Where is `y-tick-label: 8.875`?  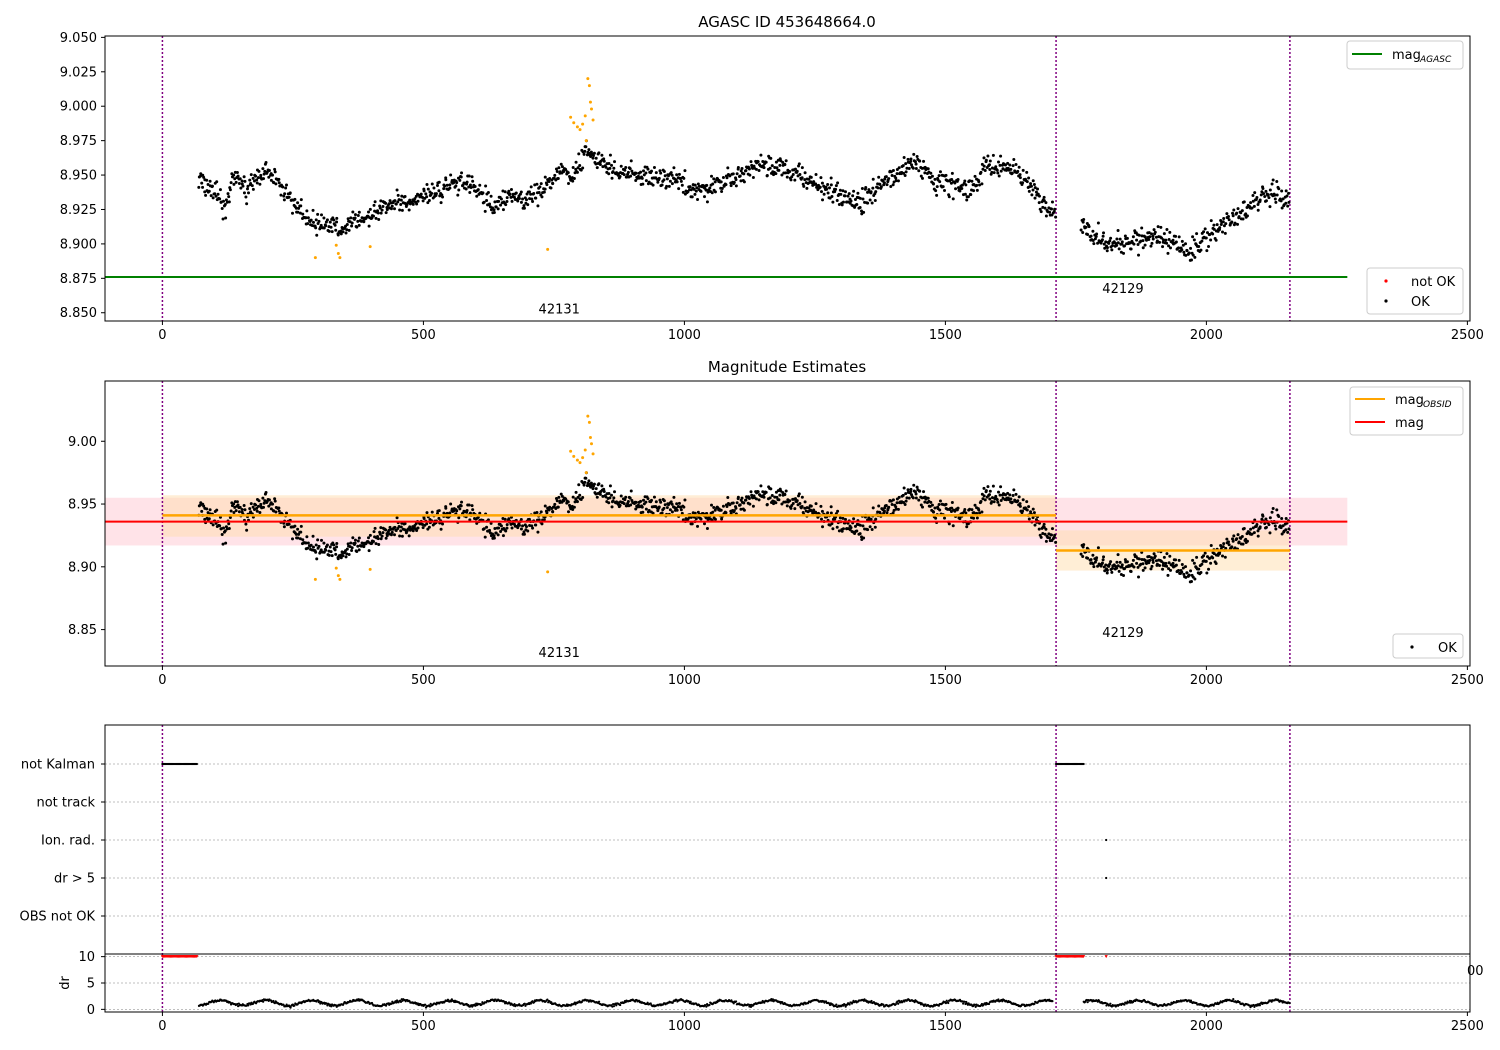 y-tick-label: 8.875 is located at coordinates (78, 279).